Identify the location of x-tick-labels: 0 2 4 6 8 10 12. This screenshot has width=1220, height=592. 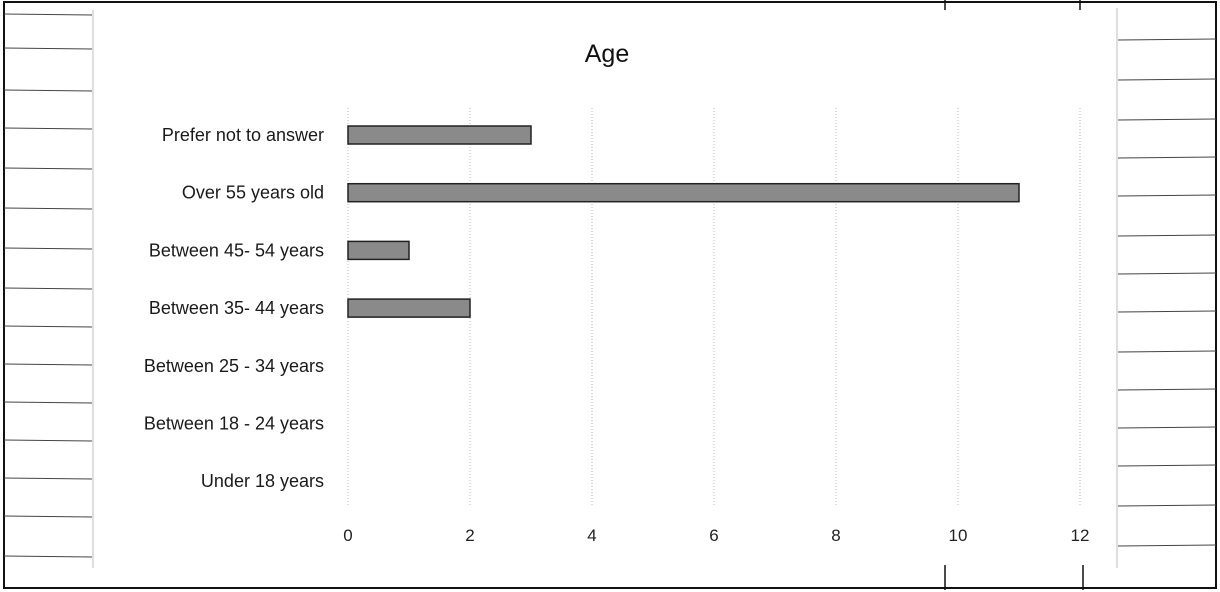
(716, 535).